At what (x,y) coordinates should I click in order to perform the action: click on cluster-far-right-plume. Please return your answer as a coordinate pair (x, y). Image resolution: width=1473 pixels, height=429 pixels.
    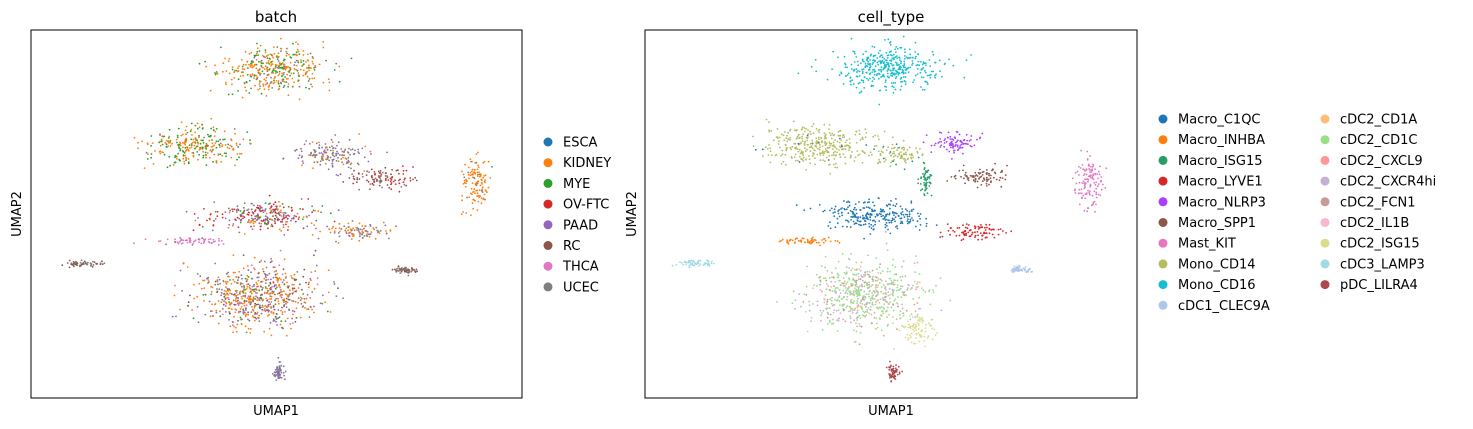
    Looking at the image, I should click on (476, 184).